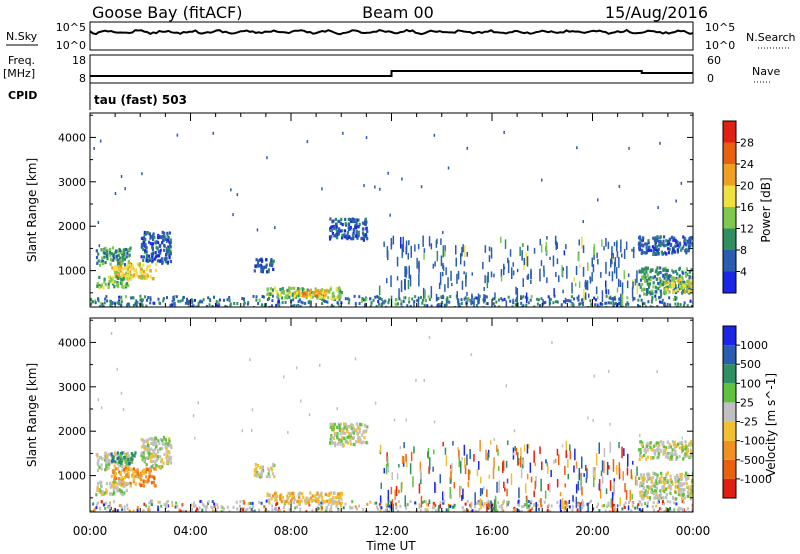 Image resolution: width=800 pixels, height=554 pixels. What do you see at coordinates (309, 291) in the screenshot?
I see `power-region-6-cell` at bounding box center [309, 291].